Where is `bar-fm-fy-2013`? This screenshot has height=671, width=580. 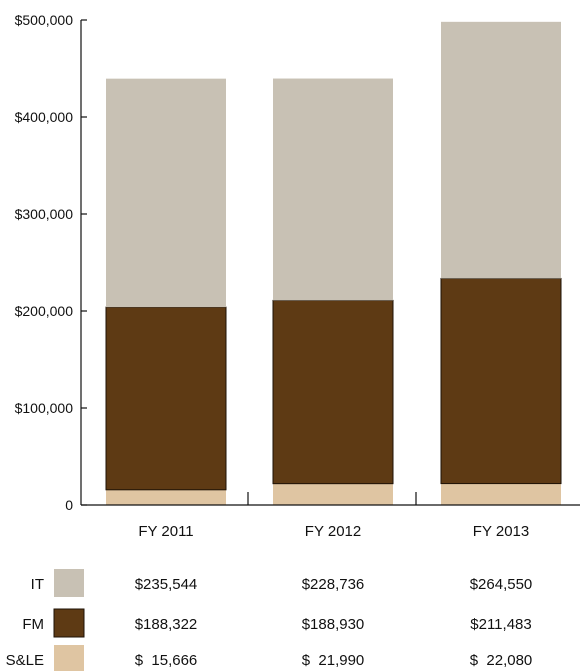 bar-fm-fy-2013 is located at coordinates (501, 381).